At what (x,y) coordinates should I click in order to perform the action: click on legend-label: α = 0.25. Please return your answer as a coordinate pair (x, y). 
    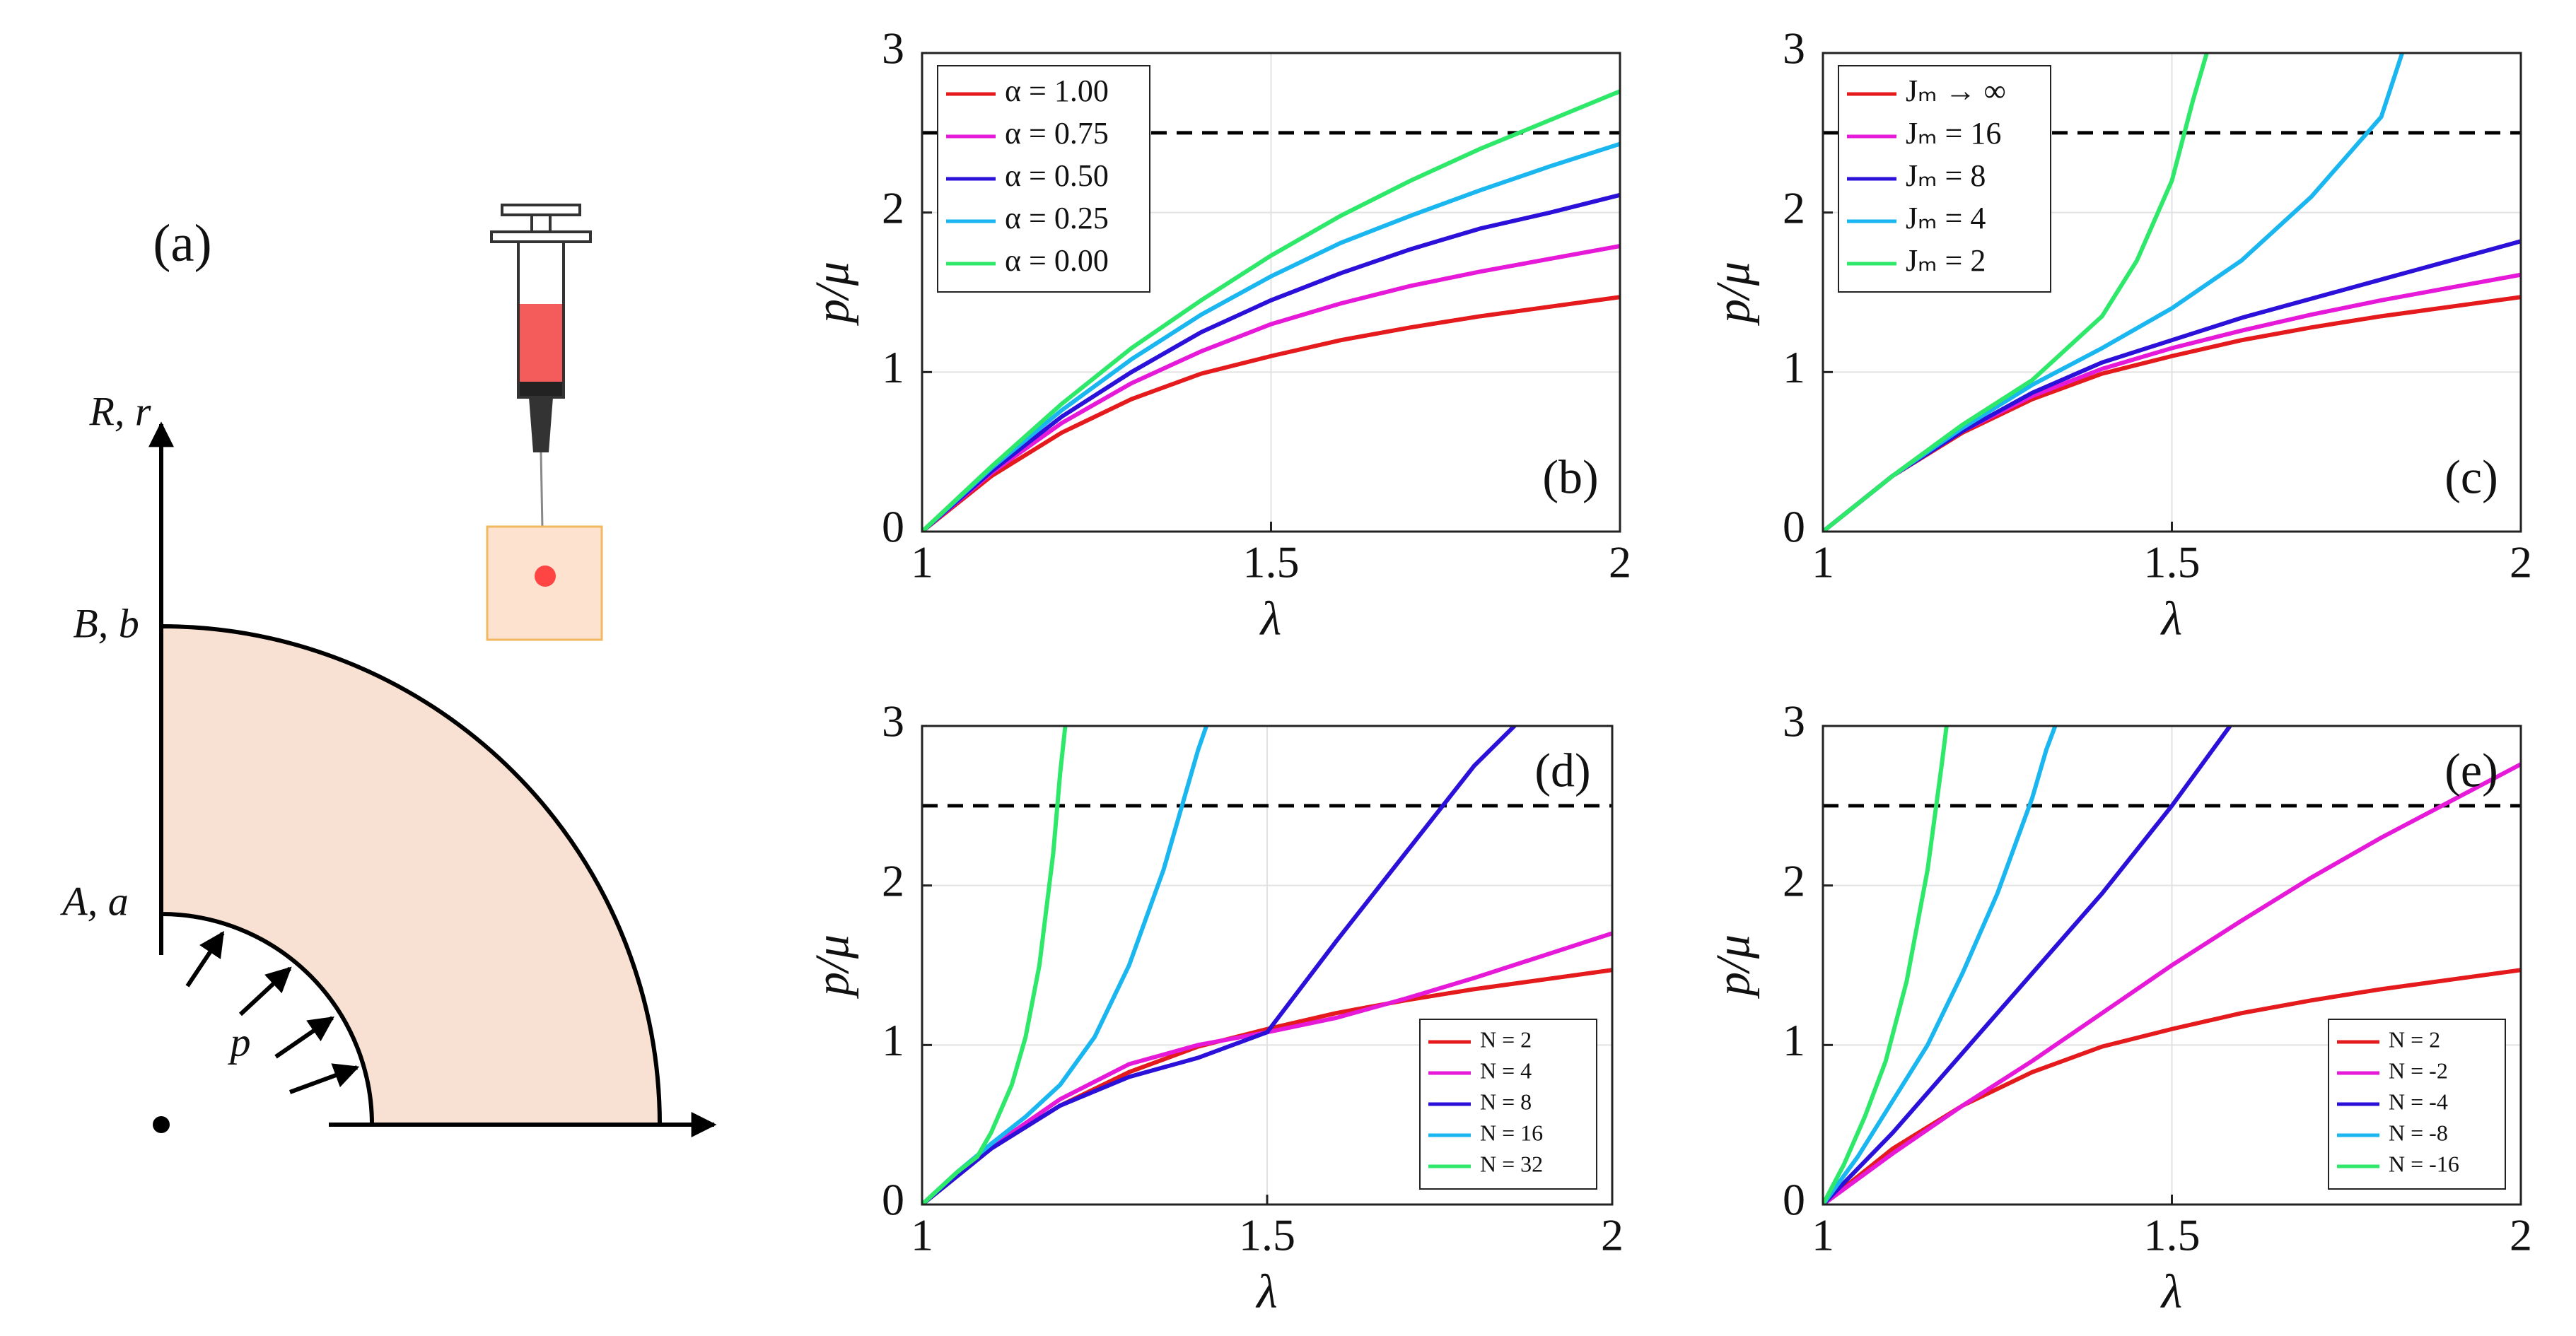
    Looking at the image, I should click on (1057, 218).